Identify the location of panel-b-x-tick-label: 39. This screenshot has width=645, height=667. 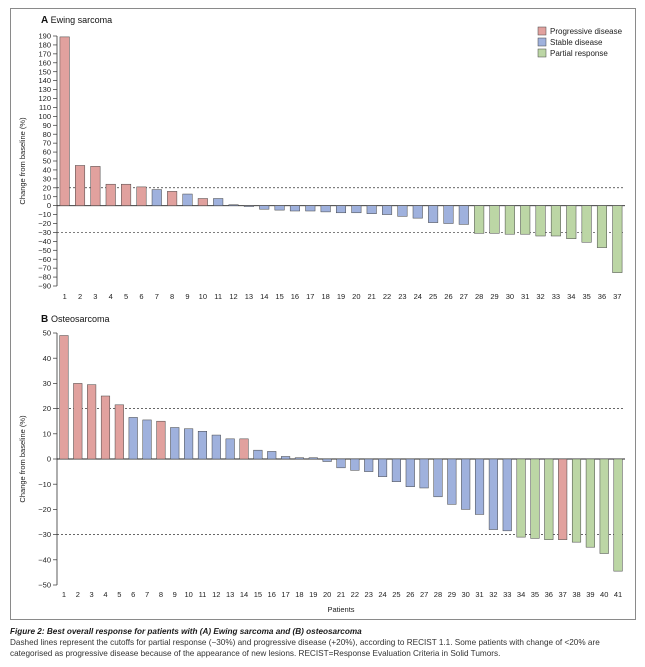
(590, 594).